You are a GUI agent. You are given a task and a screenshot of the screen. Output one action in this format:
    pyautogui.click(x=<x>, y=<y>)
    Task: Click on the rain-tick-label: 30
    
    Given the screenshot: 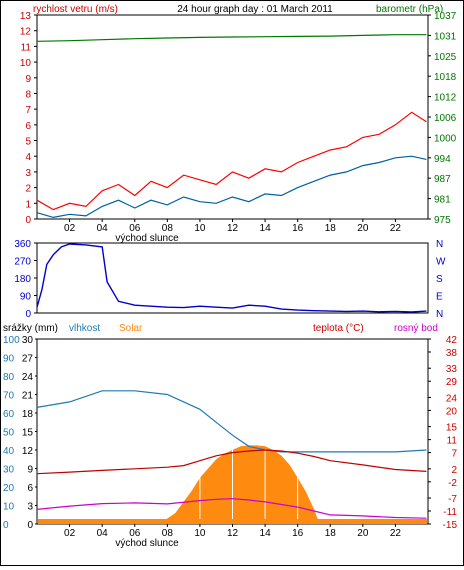 What is the action you would take?
    pyautogui.click(x=28, y=340)
    